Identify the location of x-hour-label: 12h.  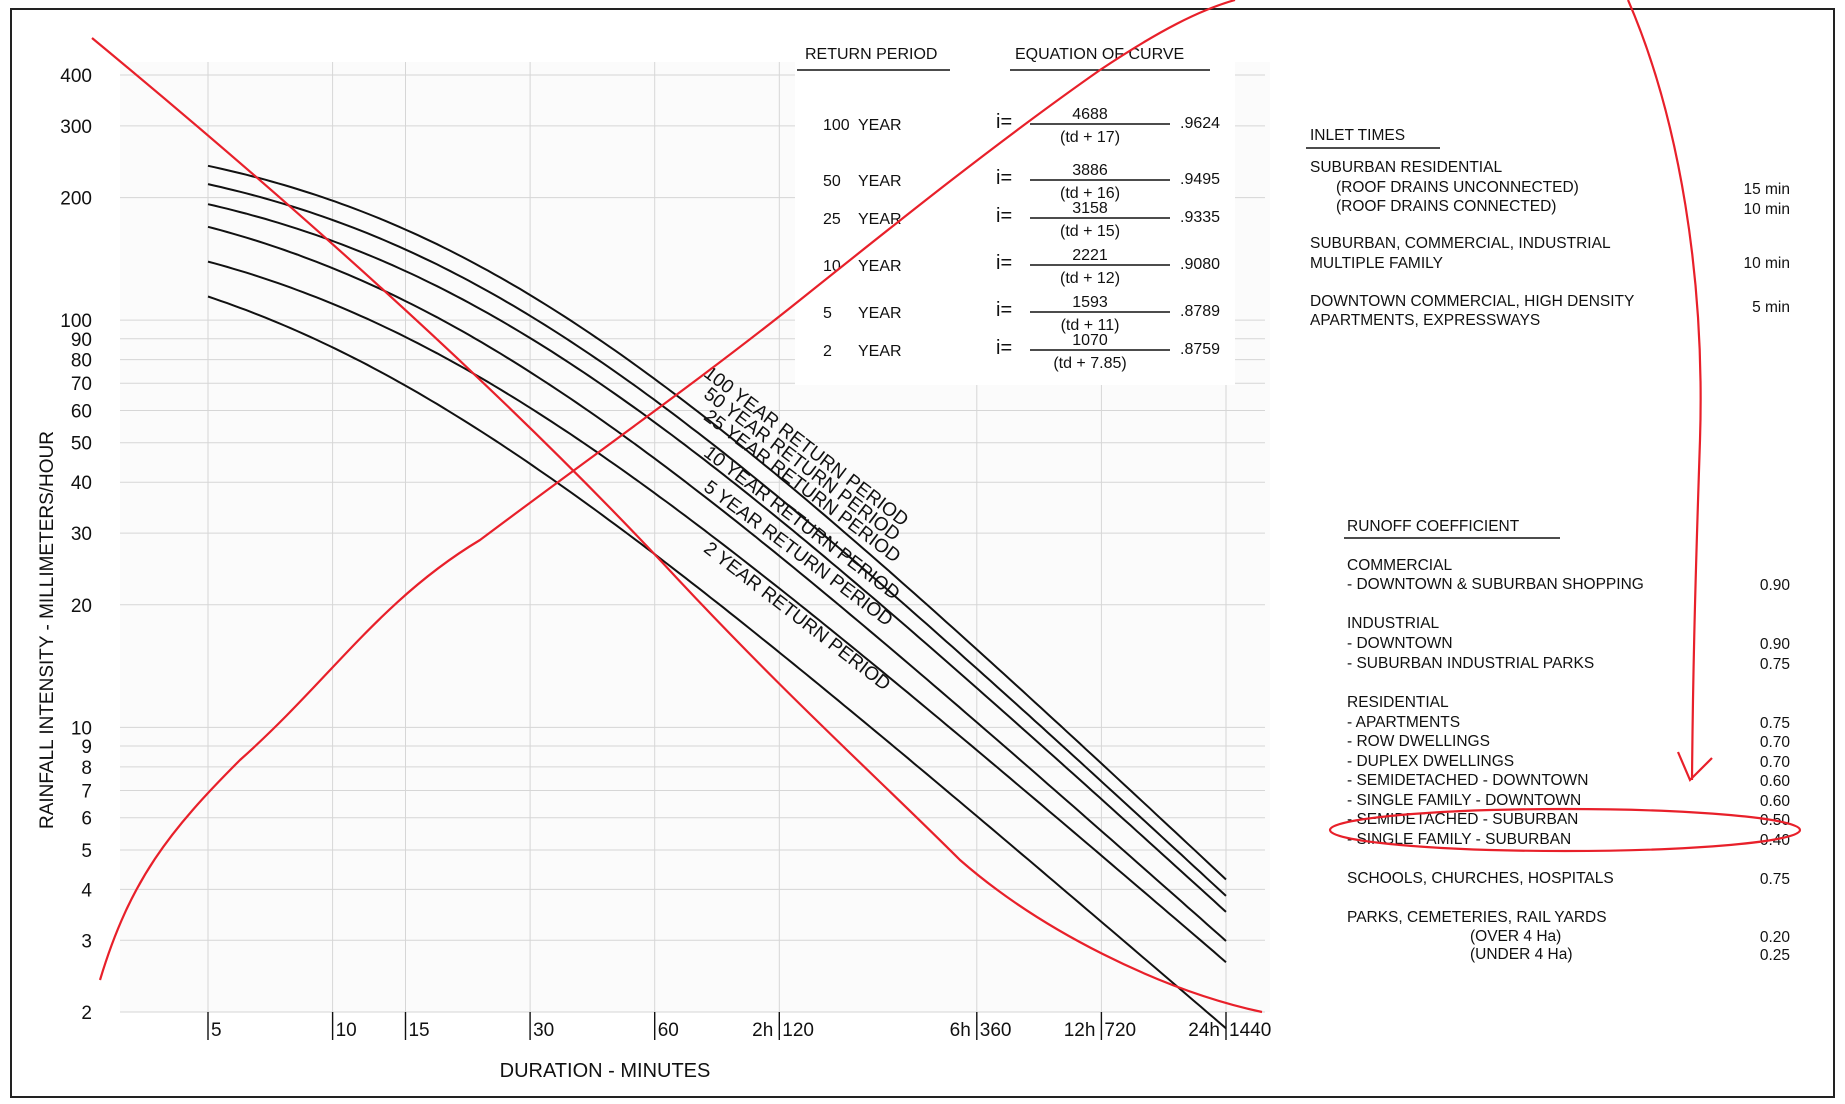
(1080, 1030).